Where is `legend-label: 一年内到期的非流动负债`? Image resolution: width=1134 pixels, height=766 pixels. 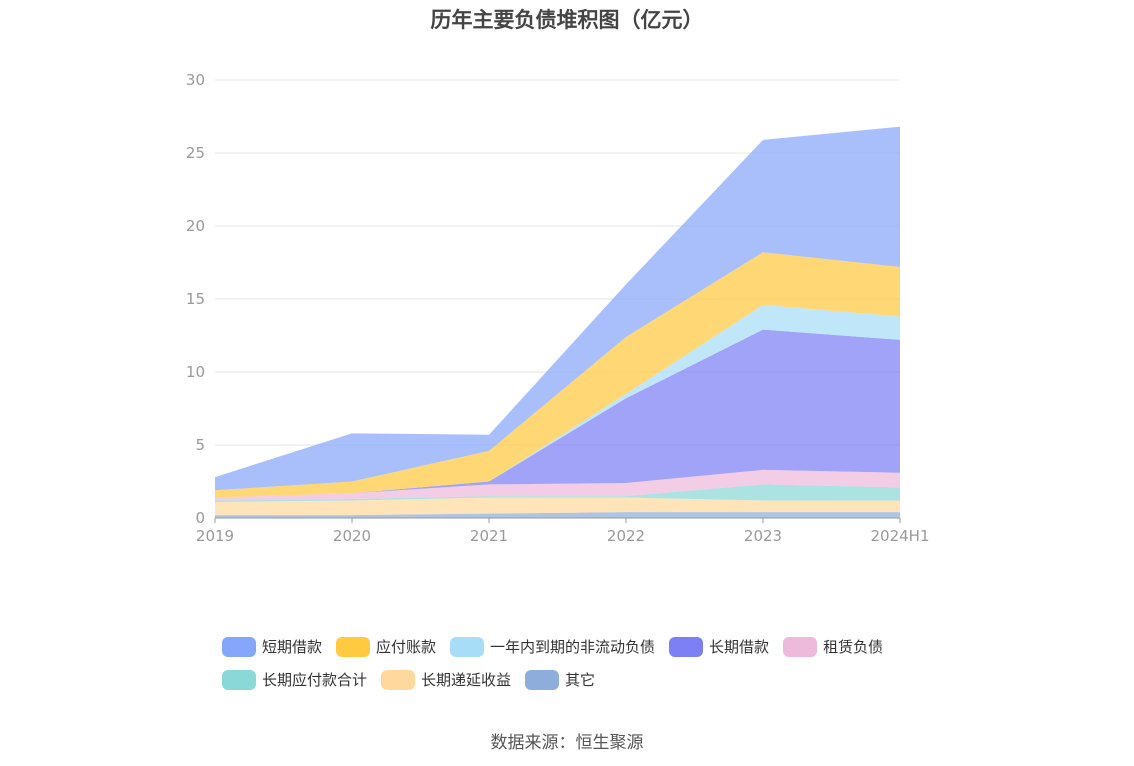 legend-label: 一年内到期的非流动负债 is located at coordinates (573, 647).